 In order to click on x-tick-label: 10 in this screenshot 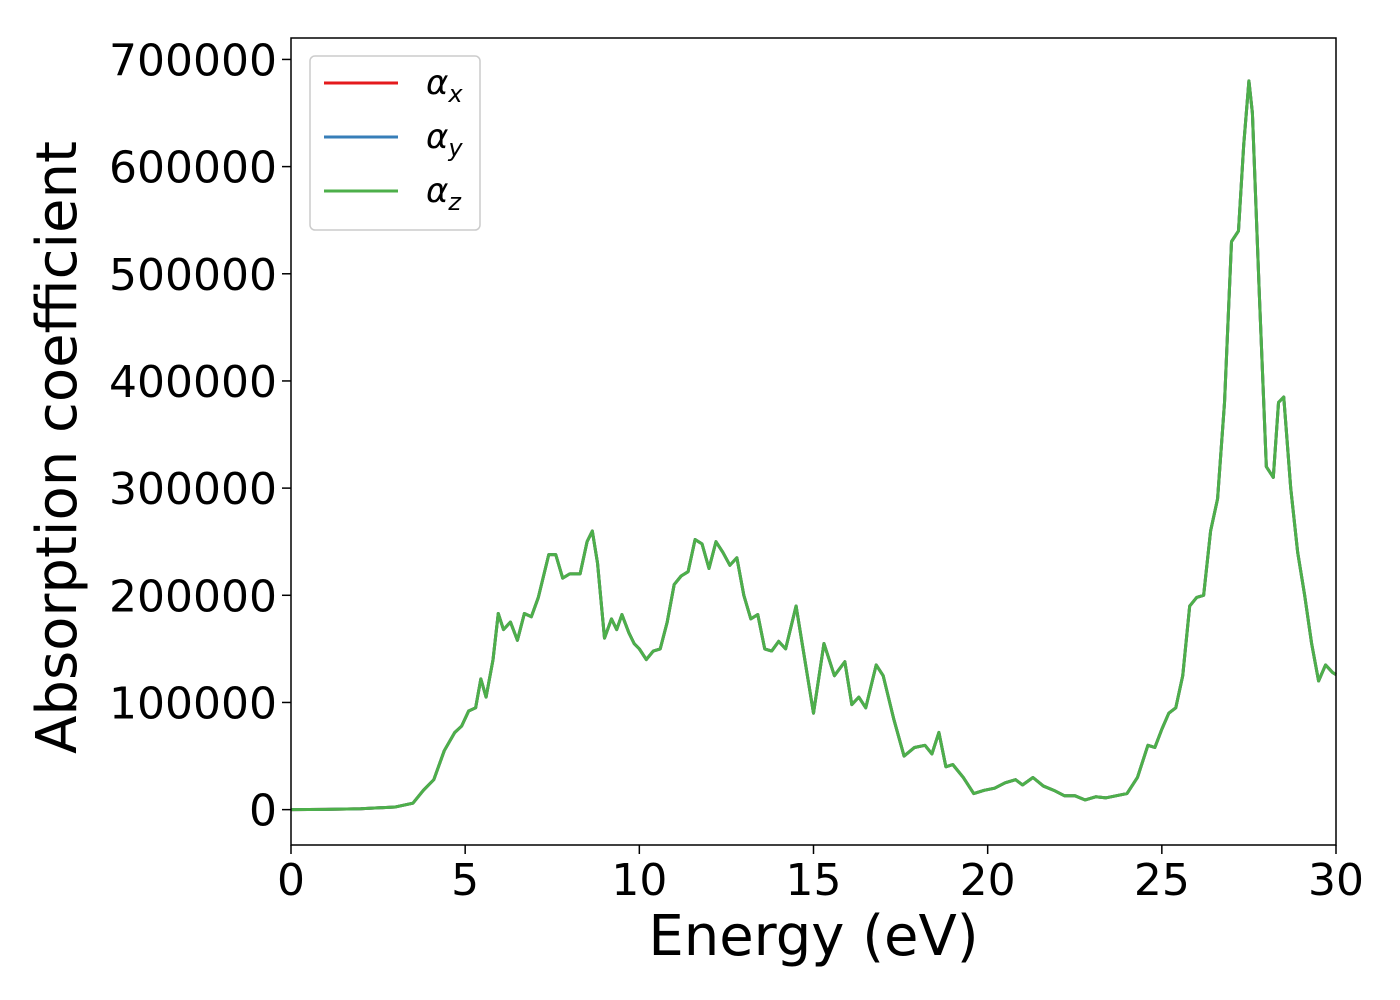, I will do `click(639, 880)`.